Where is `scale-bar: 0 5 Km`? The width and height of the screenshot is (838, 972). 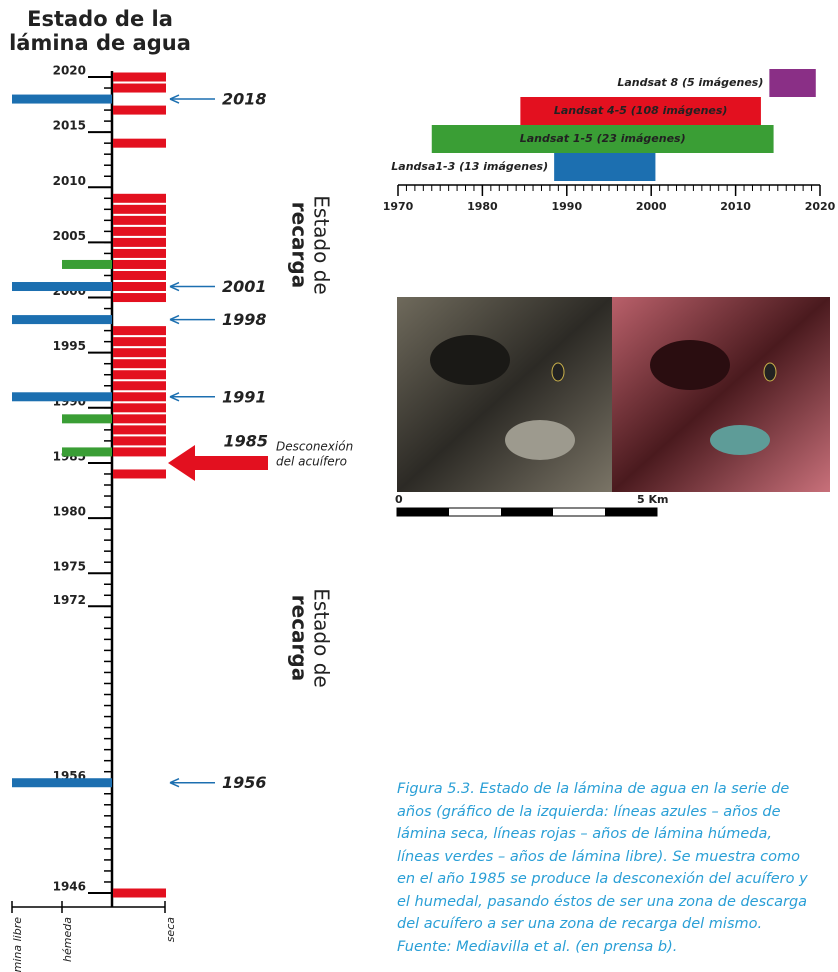 scale-bar: 0 5 Km is located at coordinates (531, 505).